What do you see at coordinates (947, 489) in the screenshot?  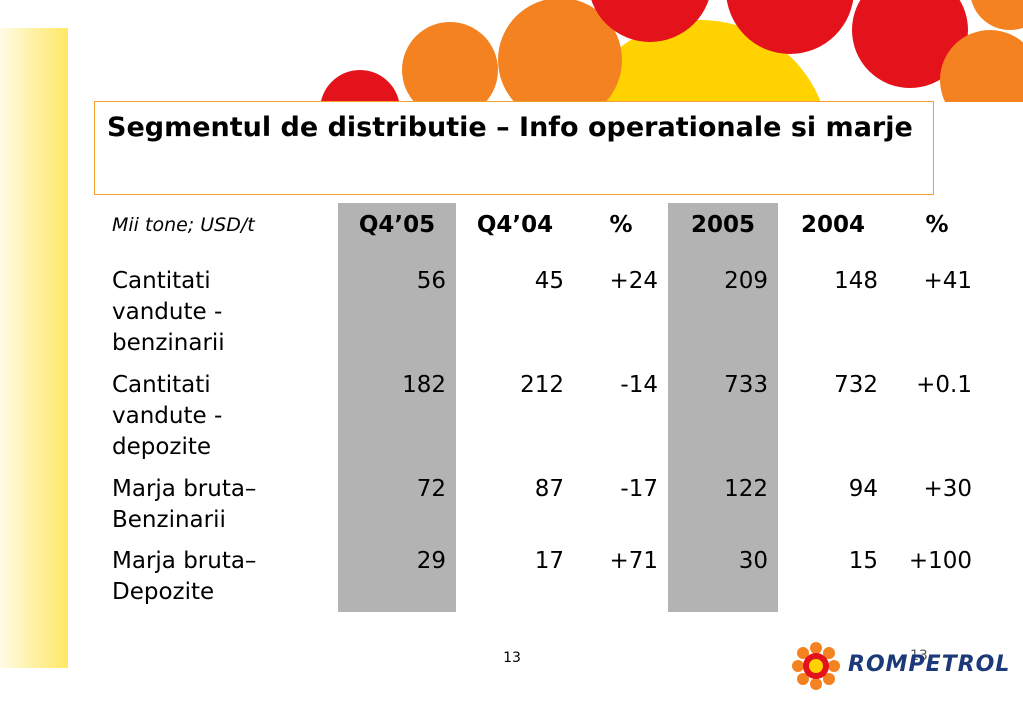 I see `table-cell: +30` at bounding box center [947, 489].